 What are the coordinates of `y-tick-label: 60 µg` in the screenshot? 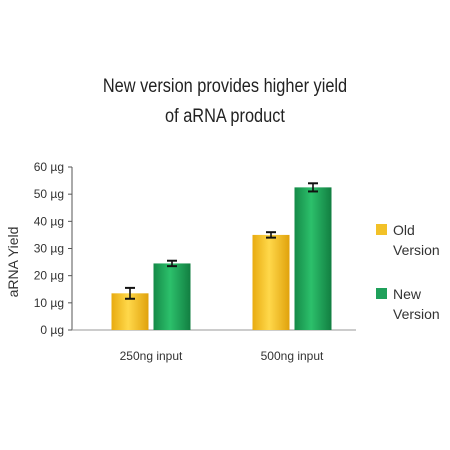 It's located at (49, 167).